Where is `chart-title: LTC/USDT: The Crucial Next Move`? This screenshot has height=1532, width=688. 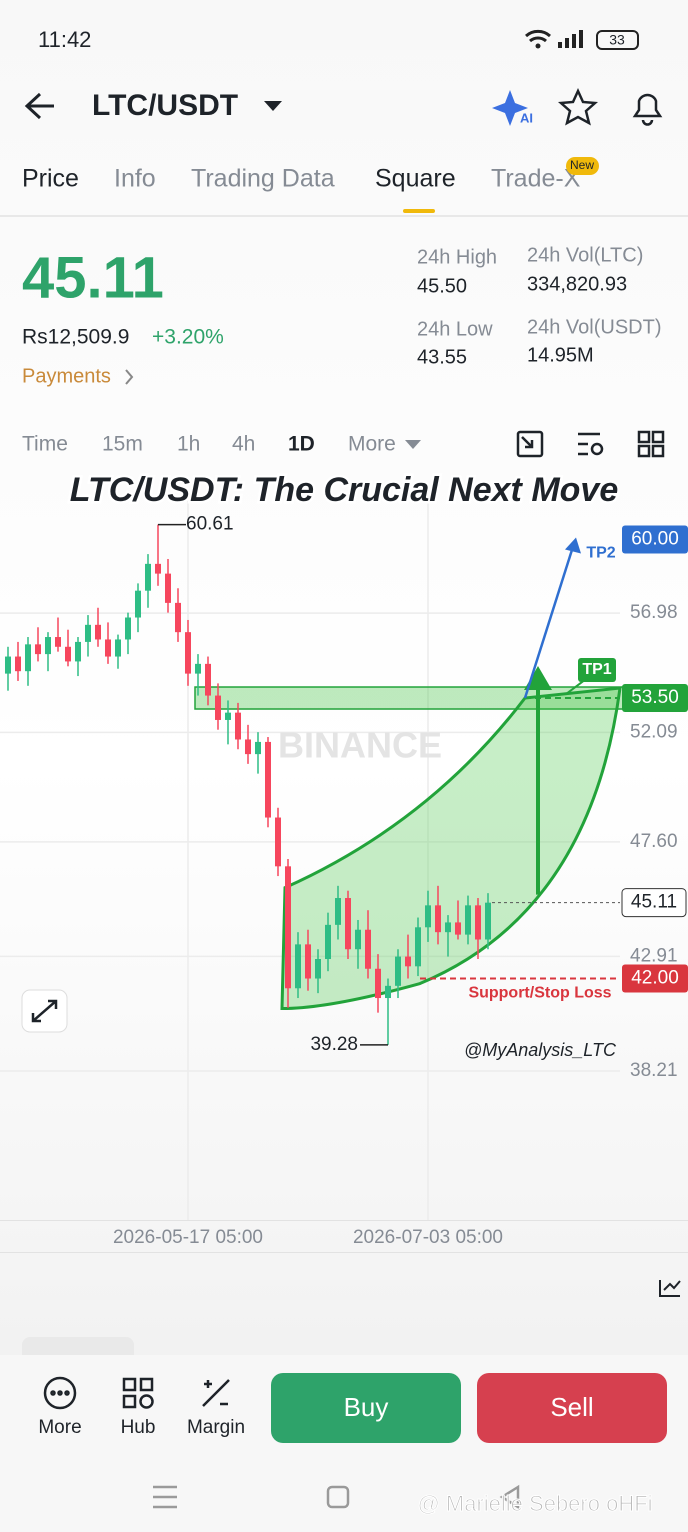 chart-title: LTC/USDT: The Crucial Next Move is located at coordinates (344, 490).